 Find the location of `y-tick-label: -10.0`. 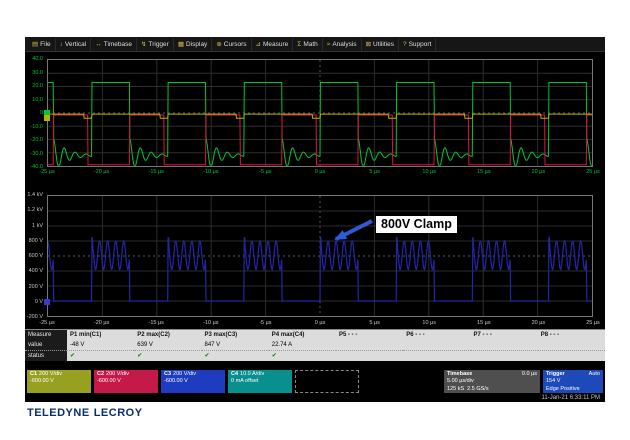

y-tick-label: -10.0 is located at coordinates (36, 126).